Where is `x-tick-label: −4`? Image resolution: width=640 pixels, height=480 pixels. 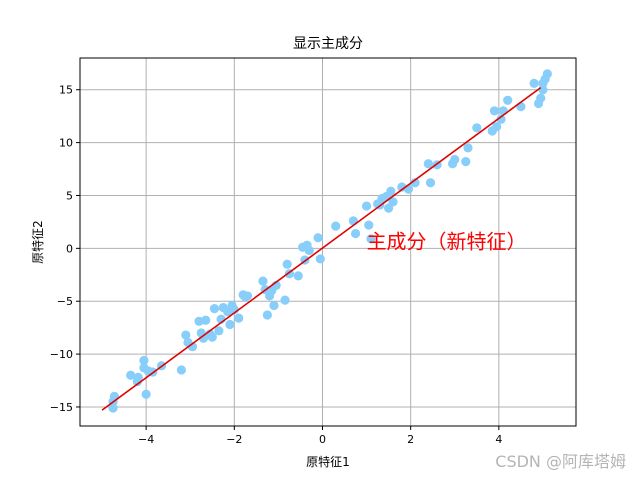
x-tick-label: −4 is located at coordinates (146, 439).